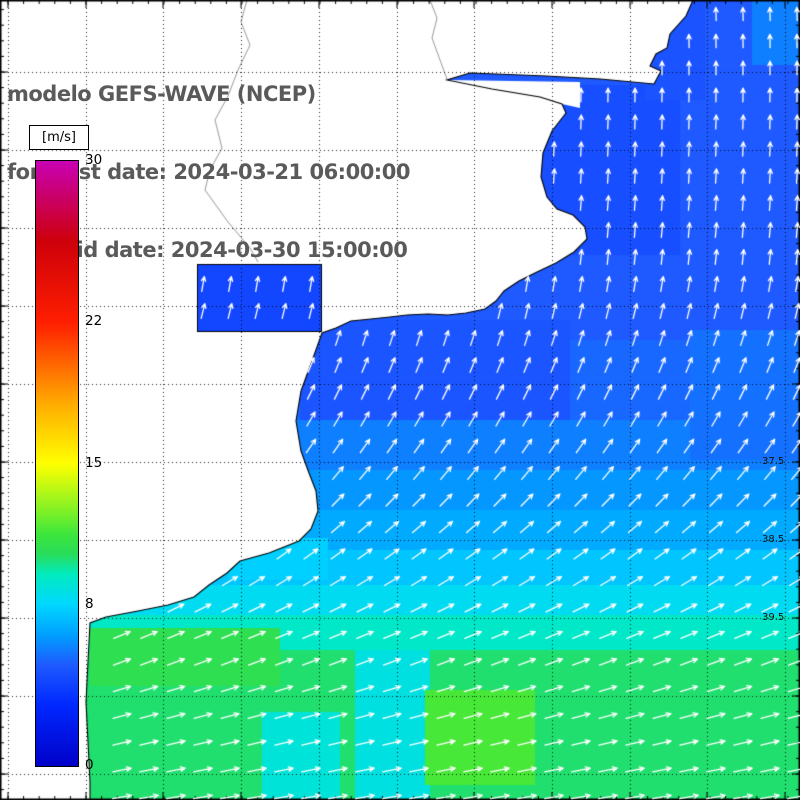 The width and height of the screenshot is (800, 800). Describe the element at coordinates (94, 321) in the screenshot. I see `colorbar-tick-label: 22` at that location.